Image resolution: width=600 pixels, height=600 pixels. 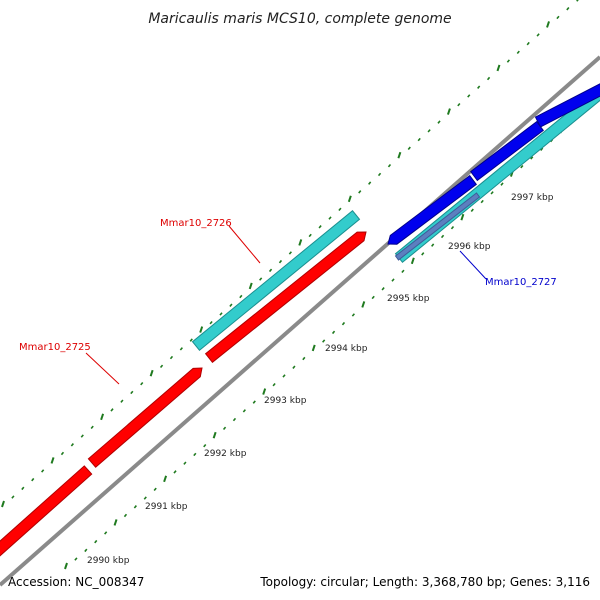 What do you see at coordinates (299, 19) in the screenshot?
I see `map-title: Maricaulis maris MCS10, complete genome` at bounding box center [299, 19].